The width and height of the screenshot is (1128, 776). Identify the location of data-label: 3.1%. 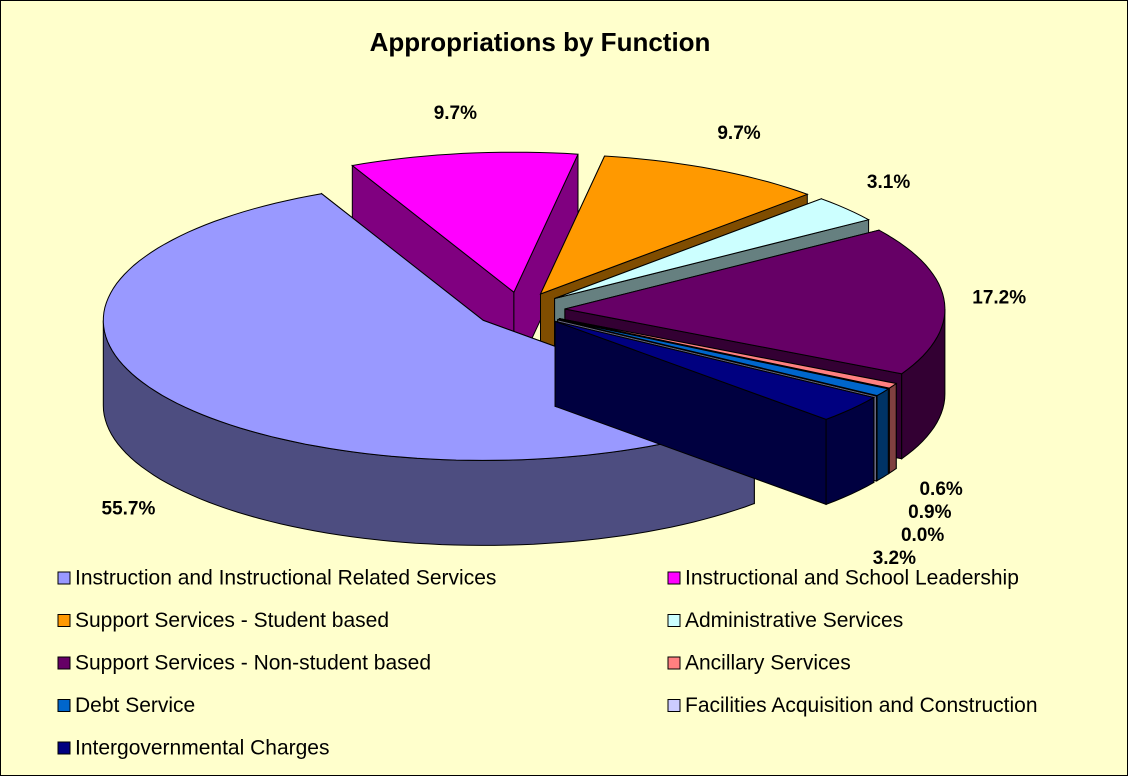
(888, 182).